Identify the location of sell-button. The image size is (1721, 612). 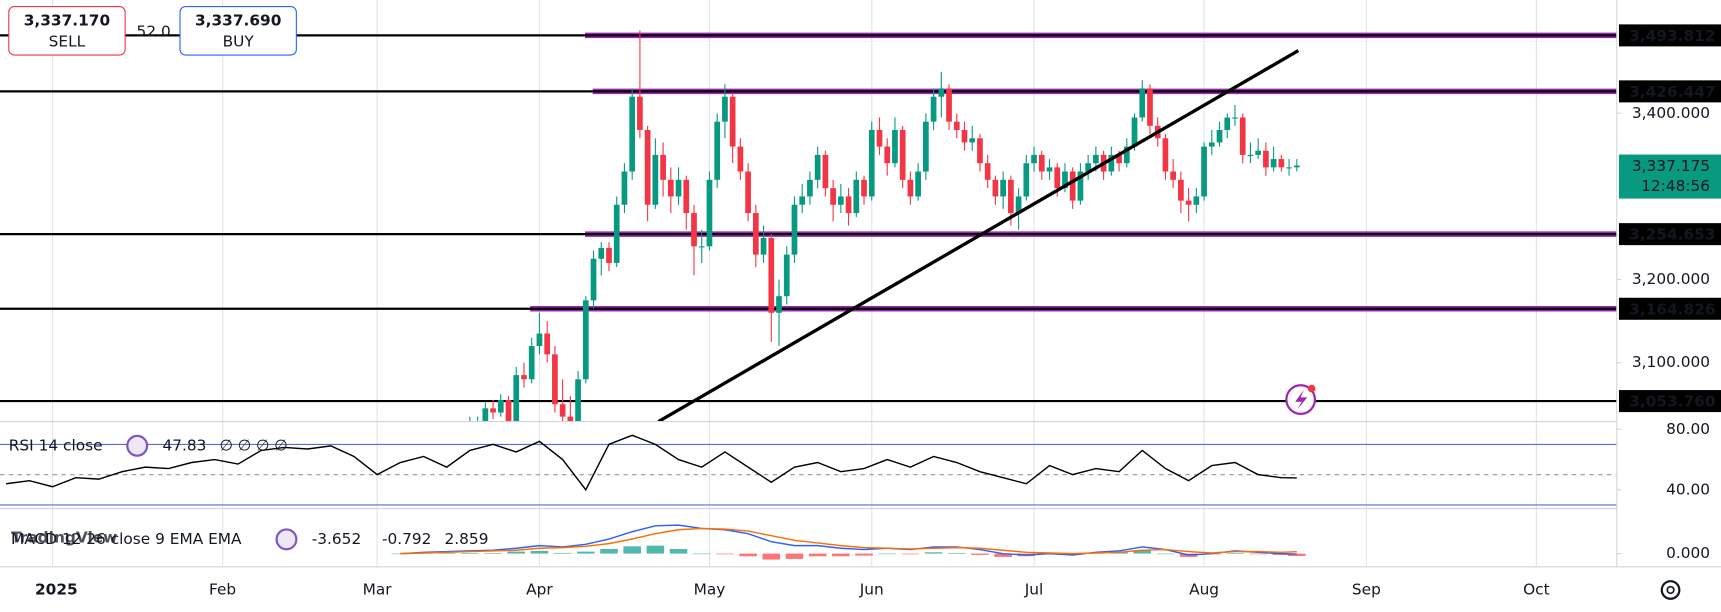
(67, 31).